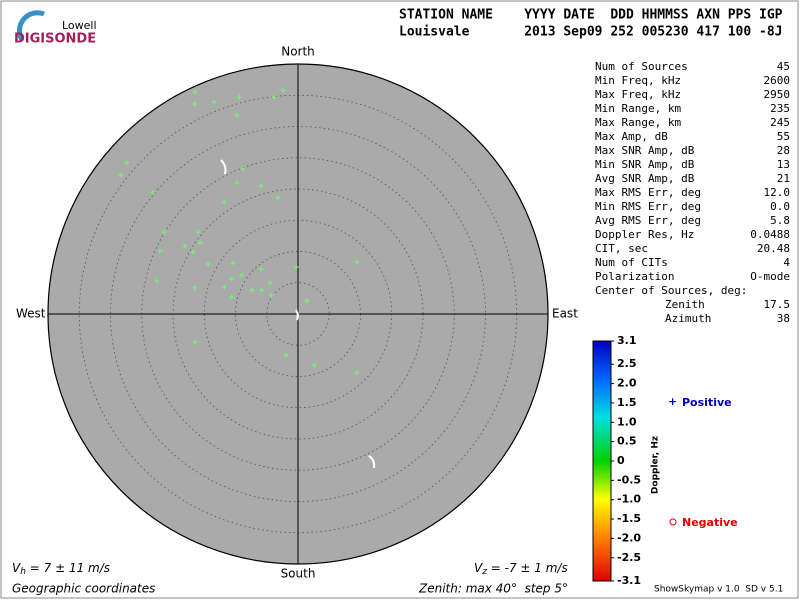  Describe the element at coordinates (565, 314) in the screenshot. I see `direction-label: East` at that location.